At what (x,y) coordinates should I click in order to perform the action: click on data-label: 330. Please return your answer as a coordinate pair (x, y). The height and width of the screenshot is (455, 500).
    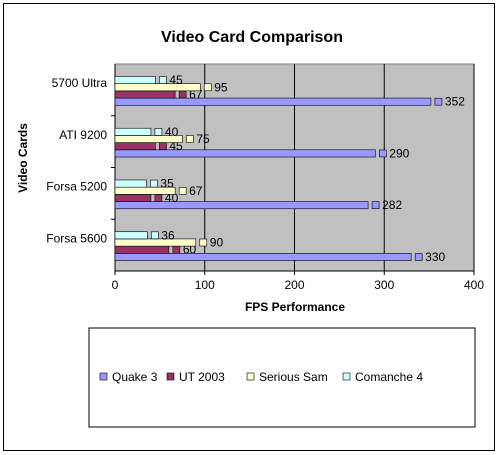
    Looking at the image, I should click on (435, 257).